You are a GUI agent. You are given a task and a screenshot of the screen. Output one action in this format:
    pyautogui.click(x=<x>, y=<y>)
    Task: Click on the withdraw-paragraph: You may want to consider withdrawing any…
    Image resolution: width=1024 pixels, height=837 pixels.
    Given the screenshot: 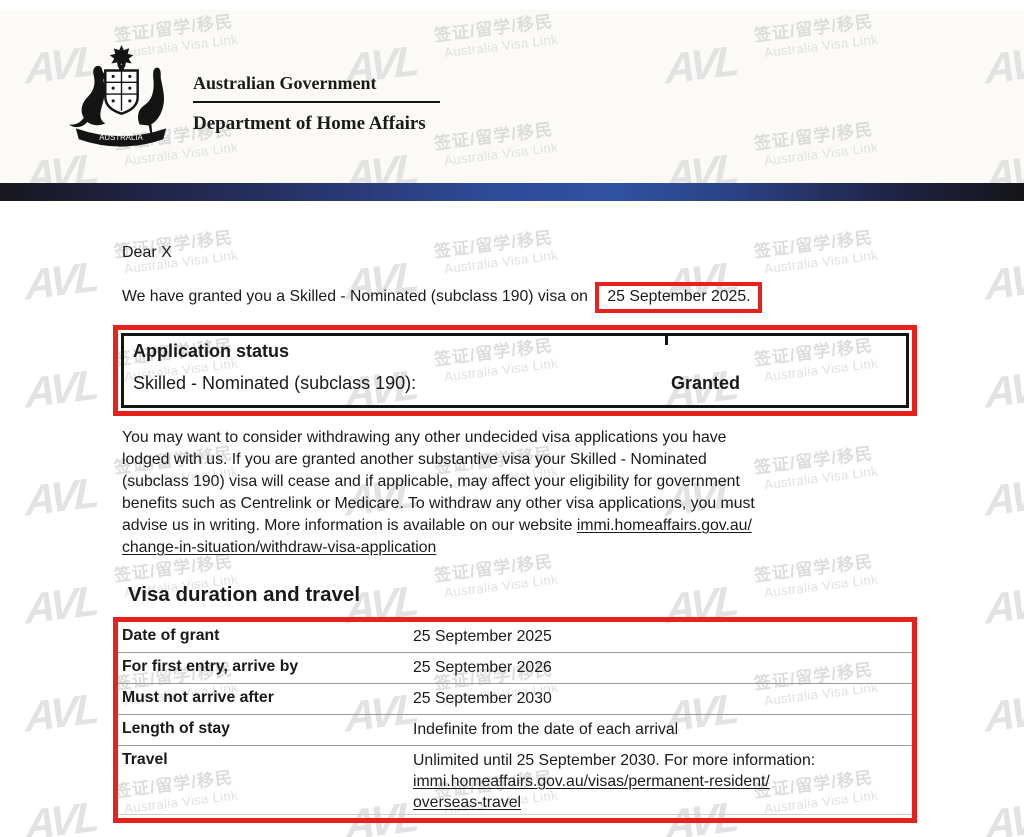 What is the action you would take?
    pyautogui.click(x=438, y=493)
    